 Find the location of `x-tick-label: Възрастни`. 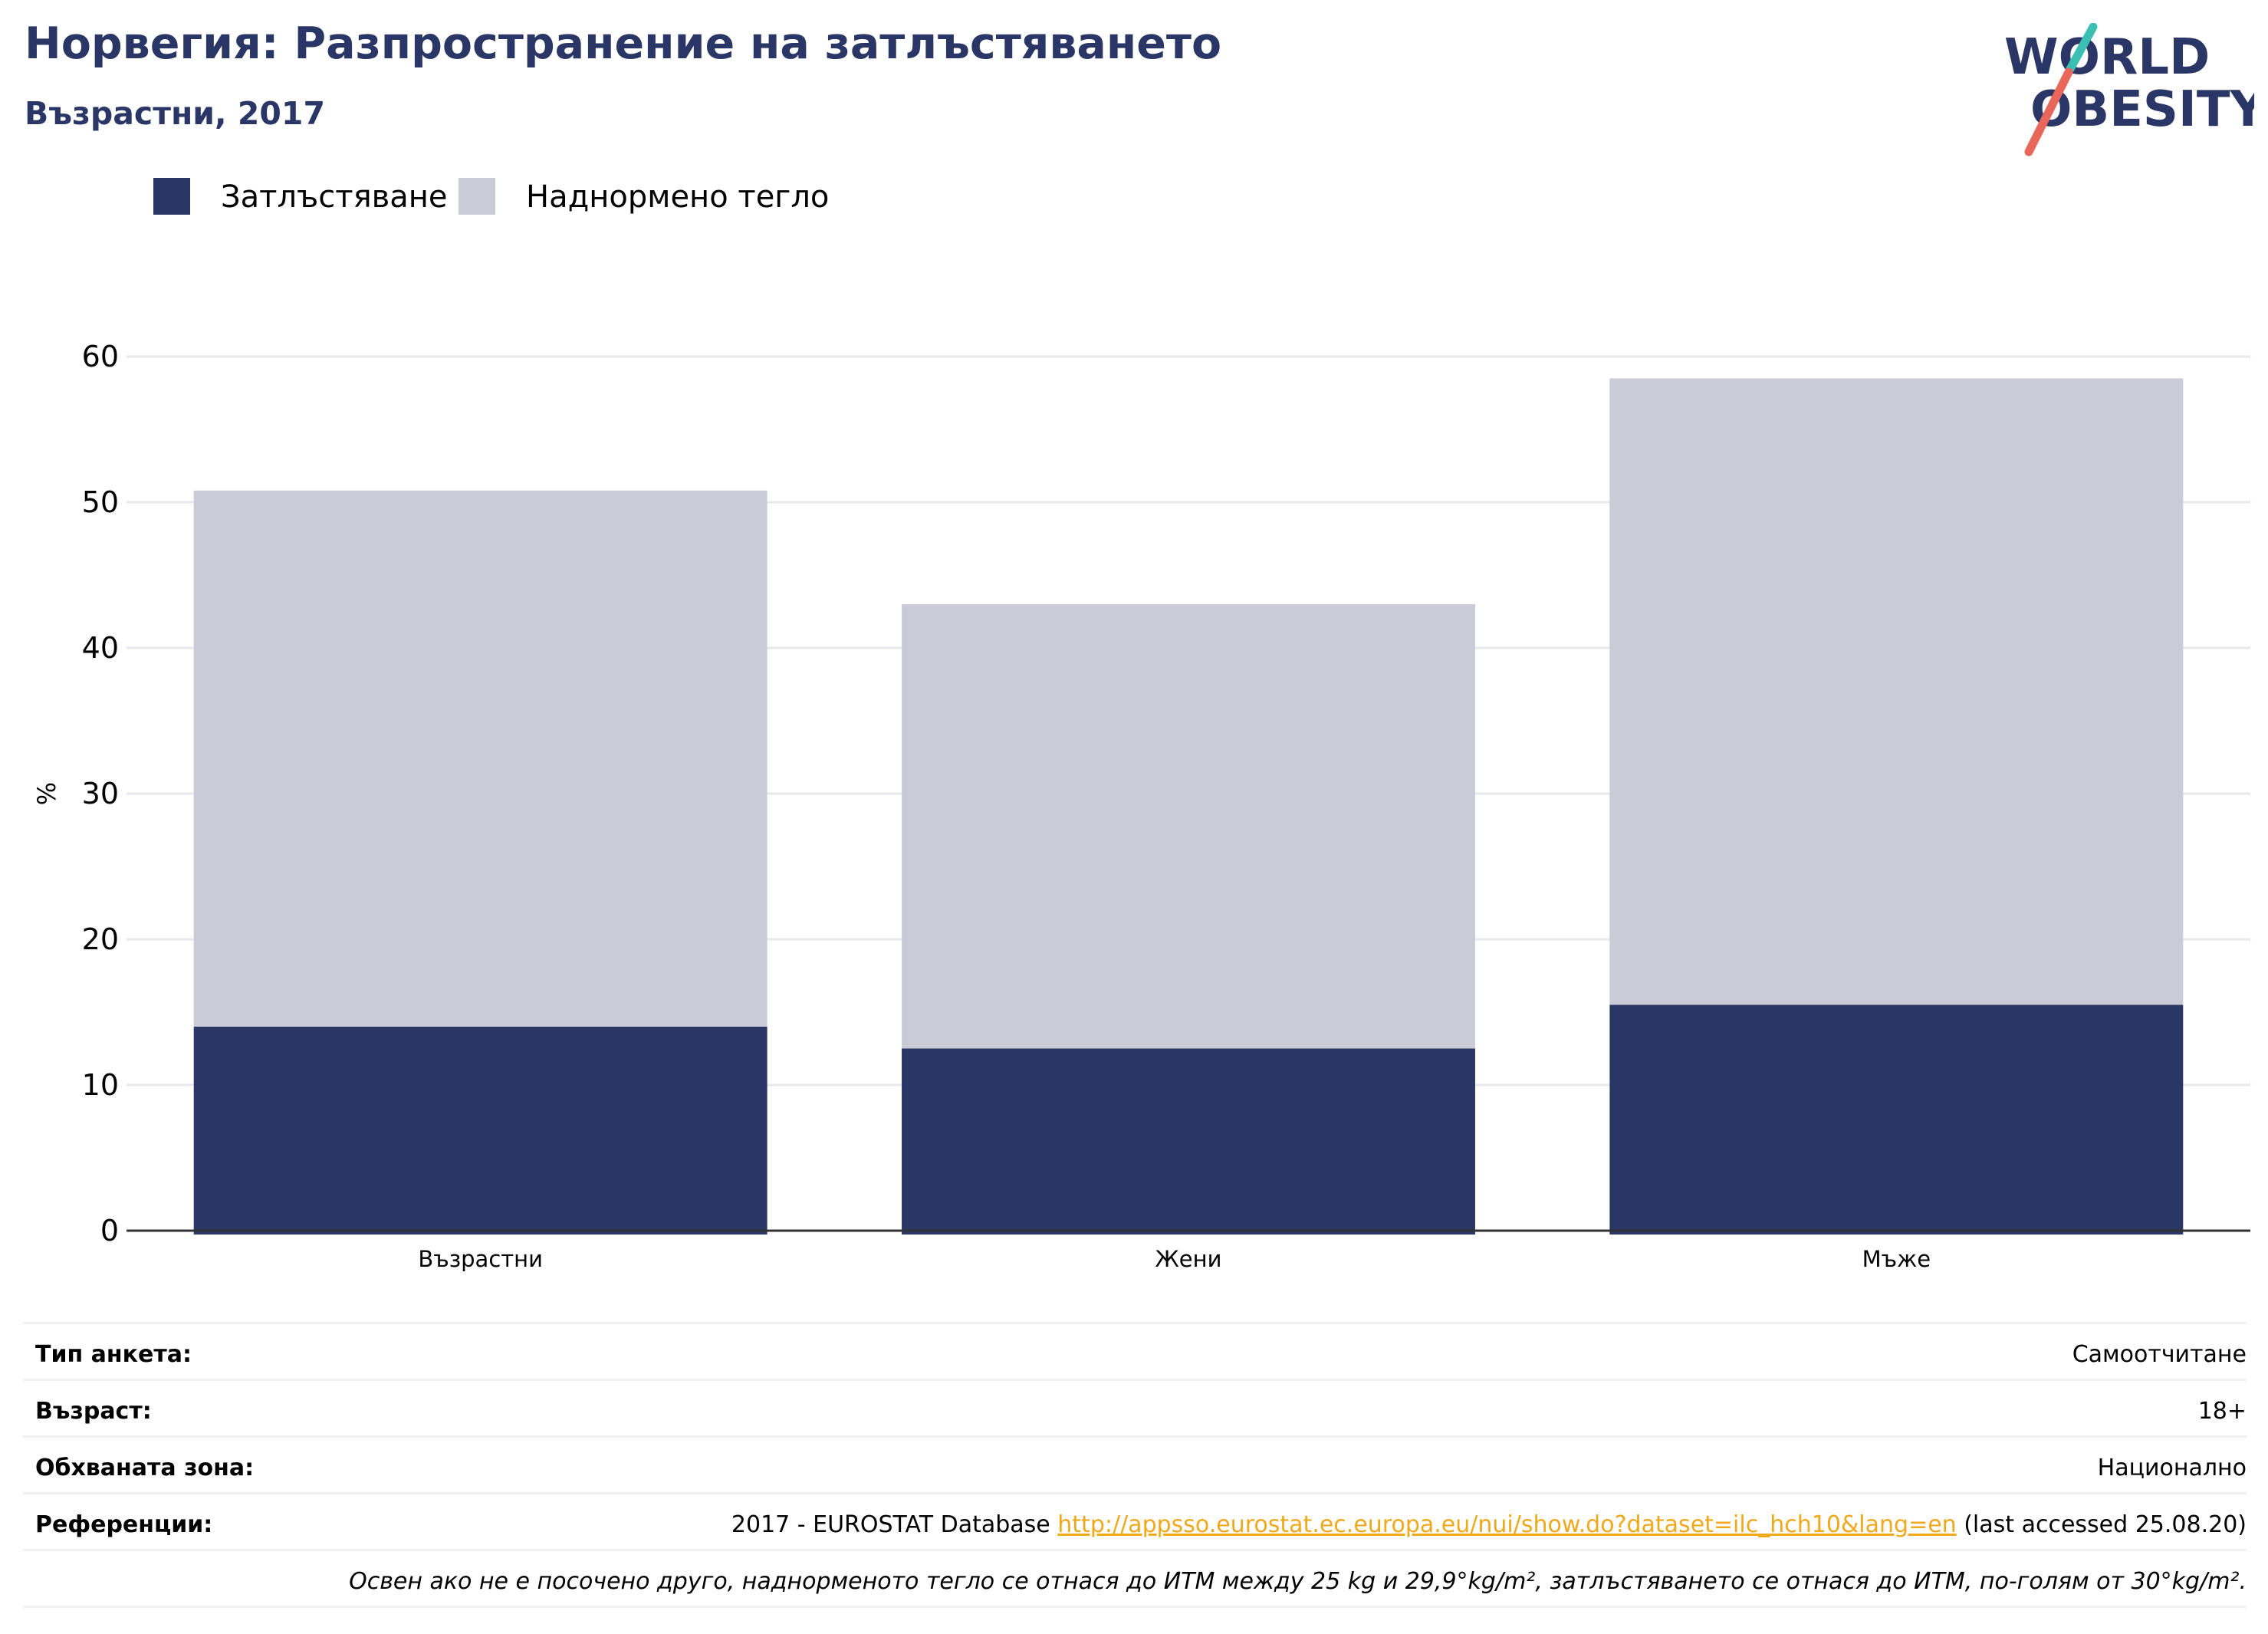

x-tick-label: Възрастни is located at coordinates (480, 1259).